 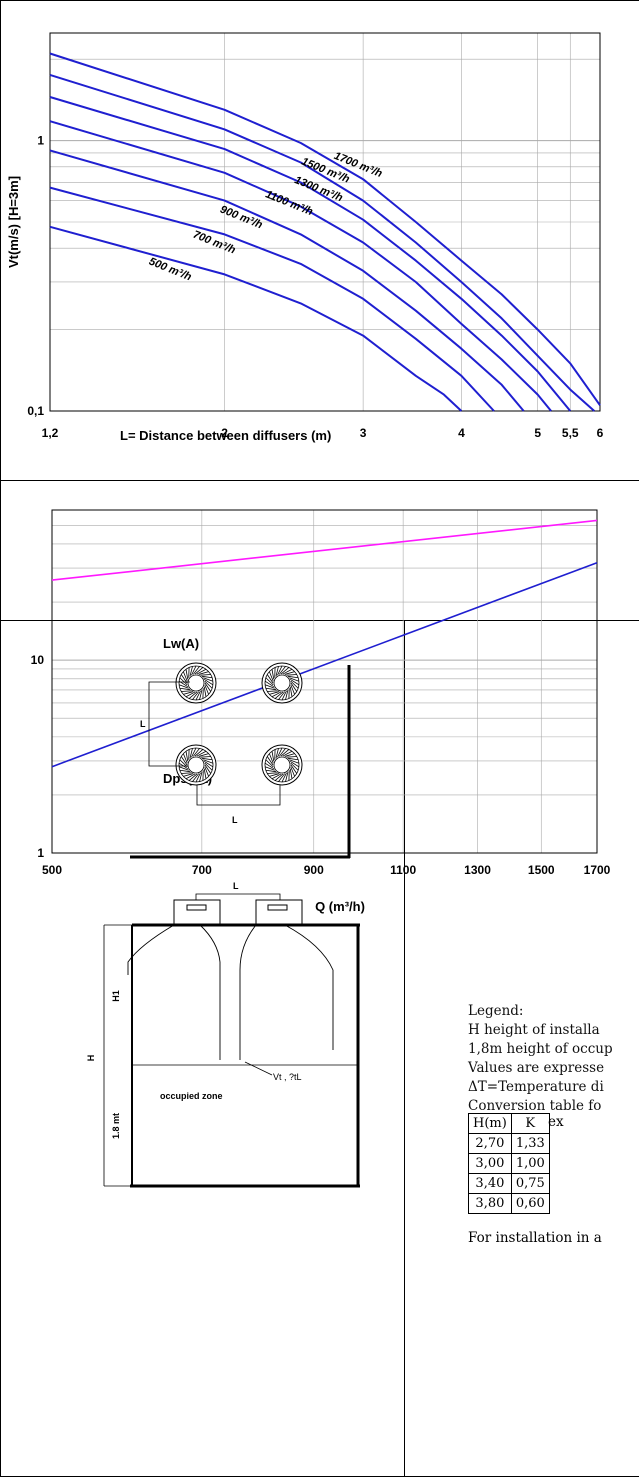 What do you see at coordinates (536, 1087) in the screenshot?
I see `legend-line: ΔT=Temperature di` at bounding box center [536, 1087].